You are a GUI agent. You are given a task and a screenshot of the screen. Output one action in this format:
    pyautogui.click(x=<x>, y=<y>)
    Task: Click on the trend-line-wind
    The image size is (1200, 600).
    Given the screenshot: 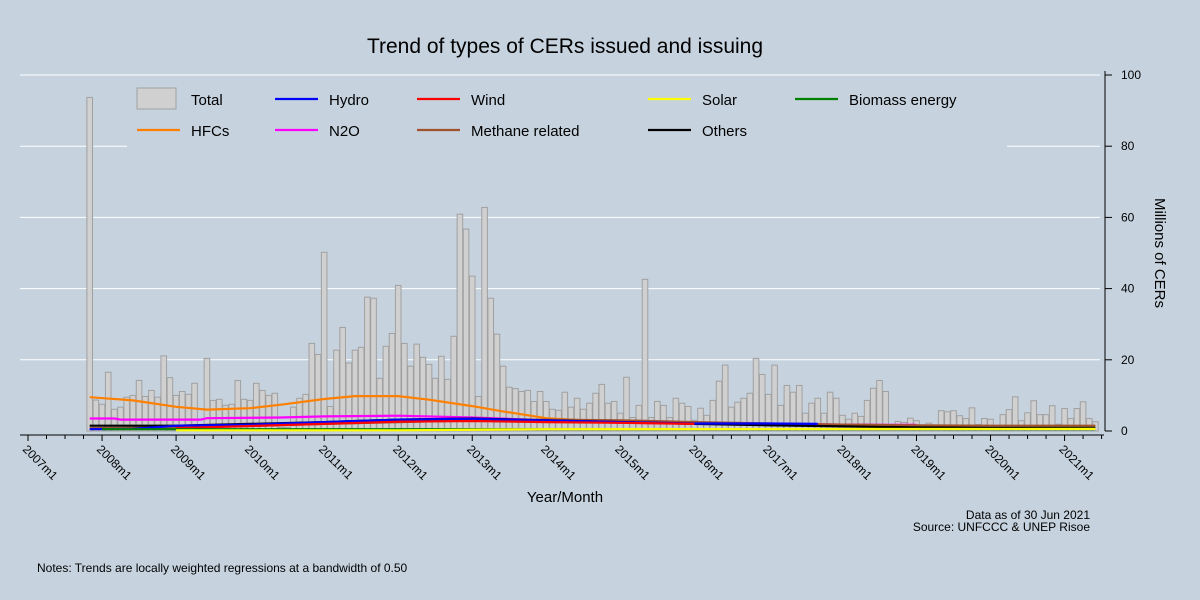 What is the action you would take?
    pyautogui.click(x=435, y=424)
    